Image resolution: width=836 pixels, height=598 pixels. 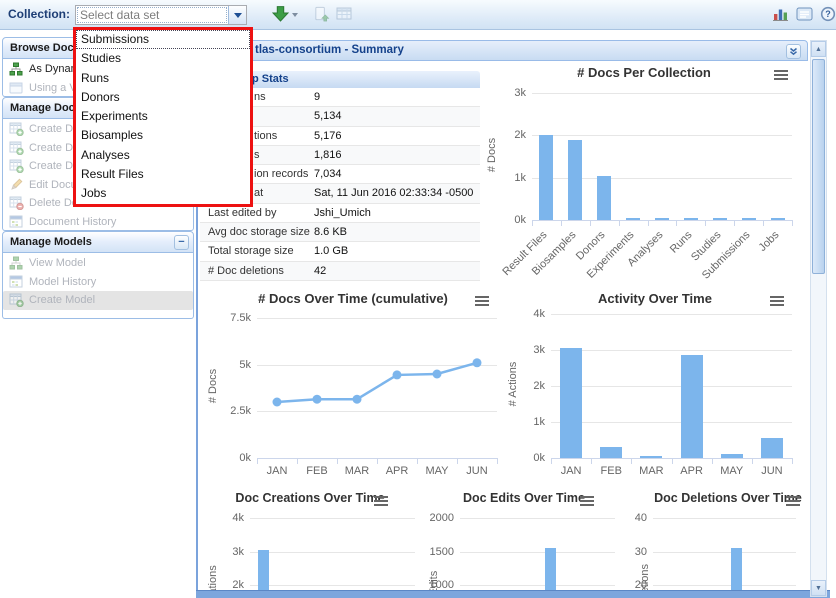 What do you see at coordinates (317, 399) in the screenshot?
I see `point-feb` at bounding box center [317, 399].